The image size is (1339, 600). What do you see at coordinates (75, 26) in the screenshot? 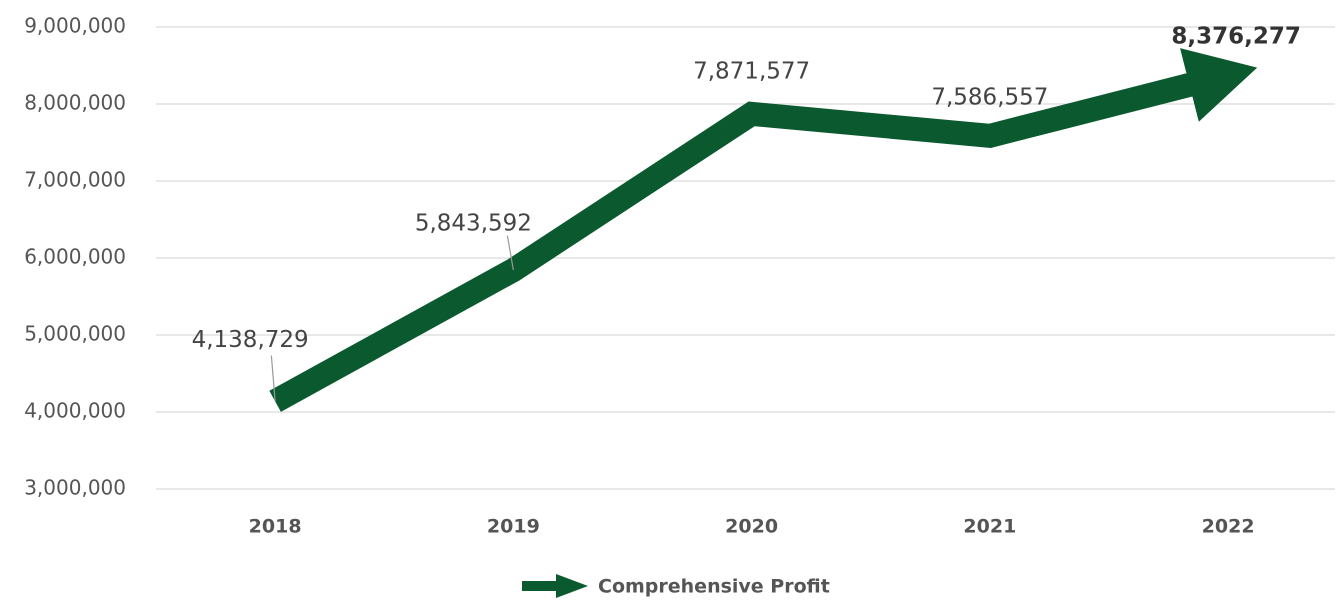
I see `y-tick-label: 9,000,000` at bounding box center [75, 26].